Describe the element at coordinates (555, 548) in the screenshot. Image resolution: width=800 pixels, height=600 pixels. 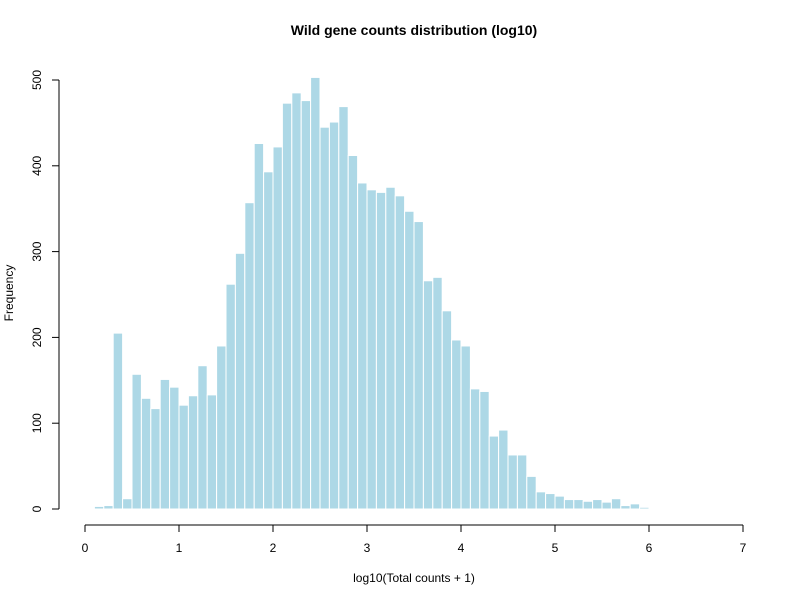
I see `x-tick-label: 5` at that location.